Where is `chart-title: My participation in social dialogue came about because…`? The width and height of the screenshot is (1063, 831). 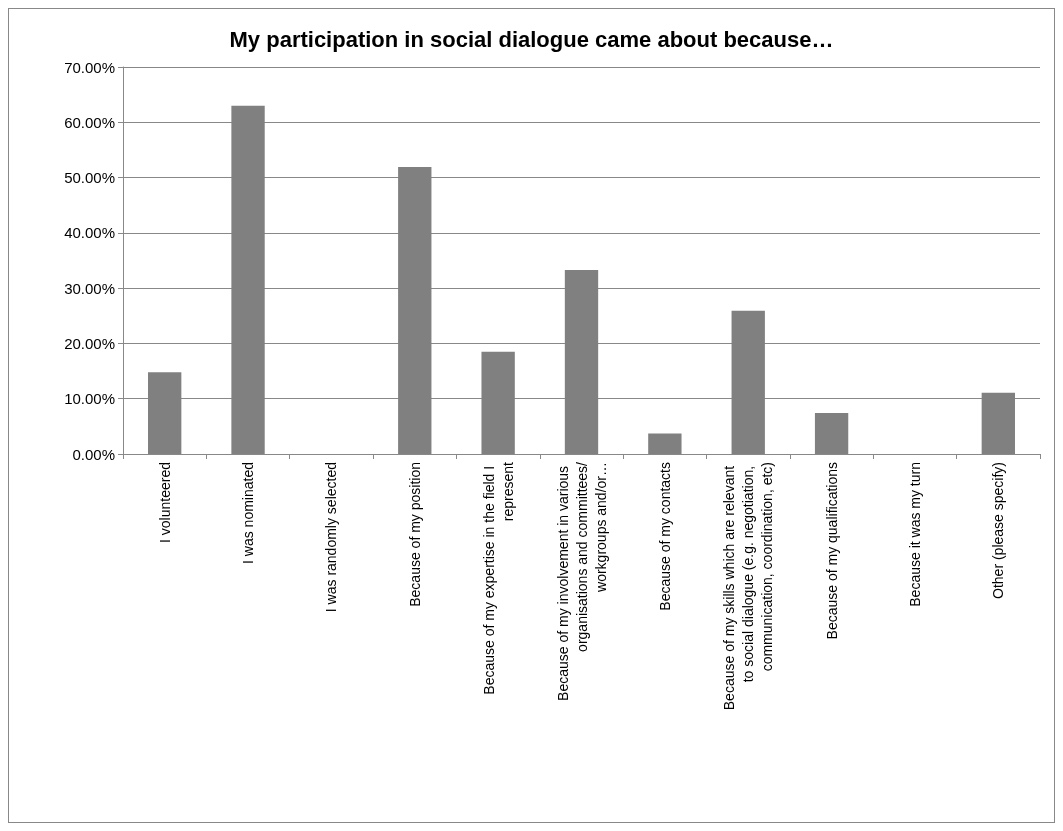
chart-title: My participation in social dialogue came about because… is located at coordinates (531, 39).